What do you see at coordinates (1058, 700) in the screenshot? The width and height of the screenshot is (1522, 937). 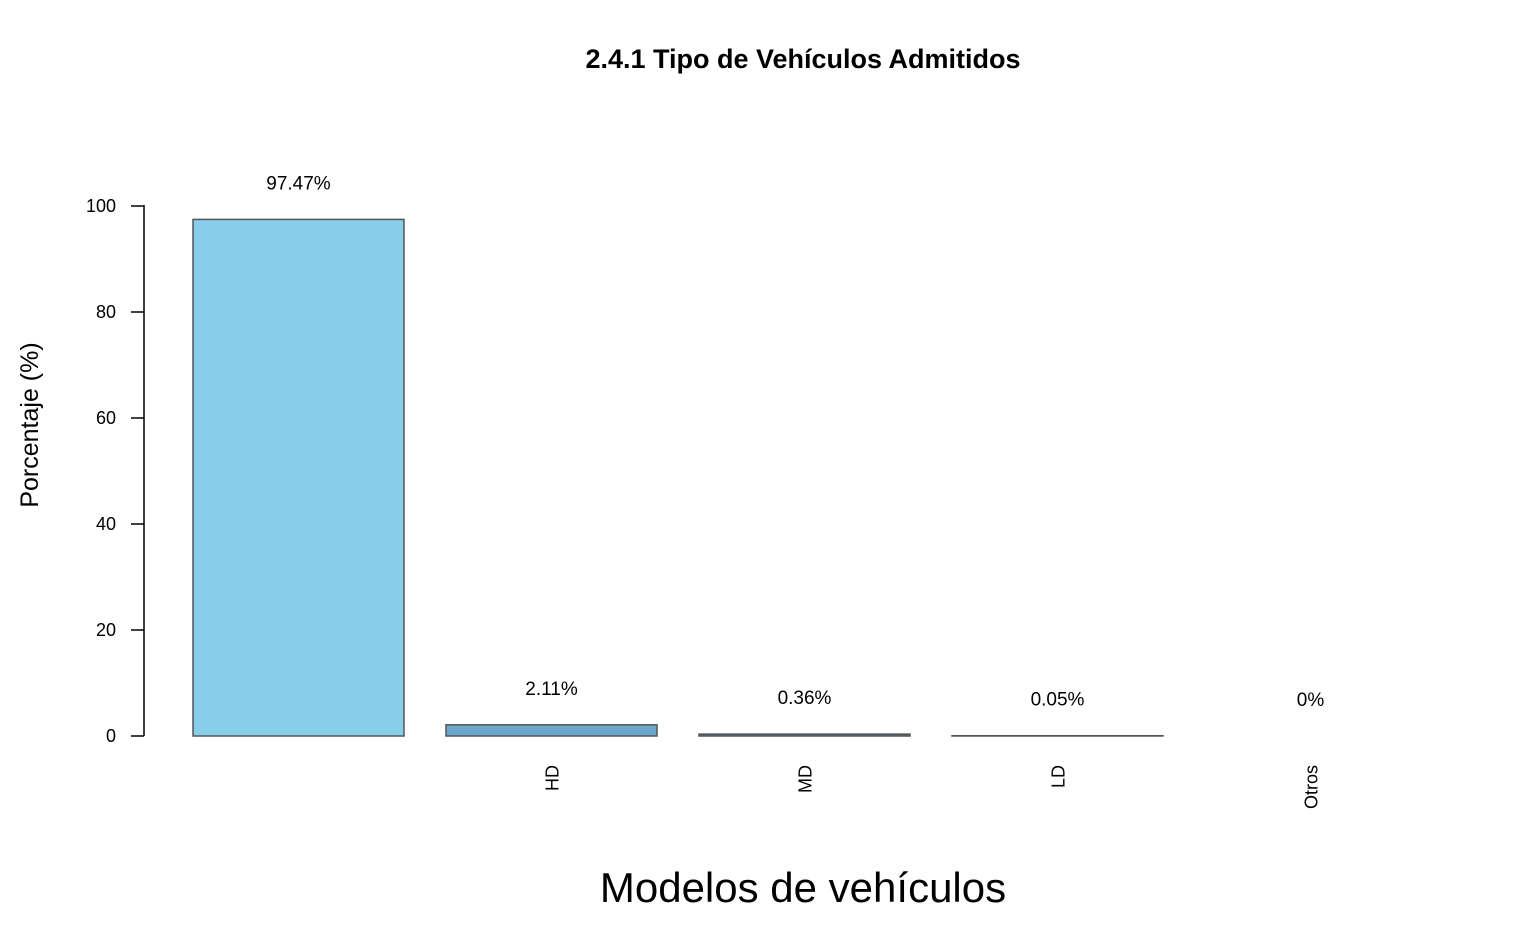 I see `bar-data-label: 0.05%` at bounding box center [1058, 700].